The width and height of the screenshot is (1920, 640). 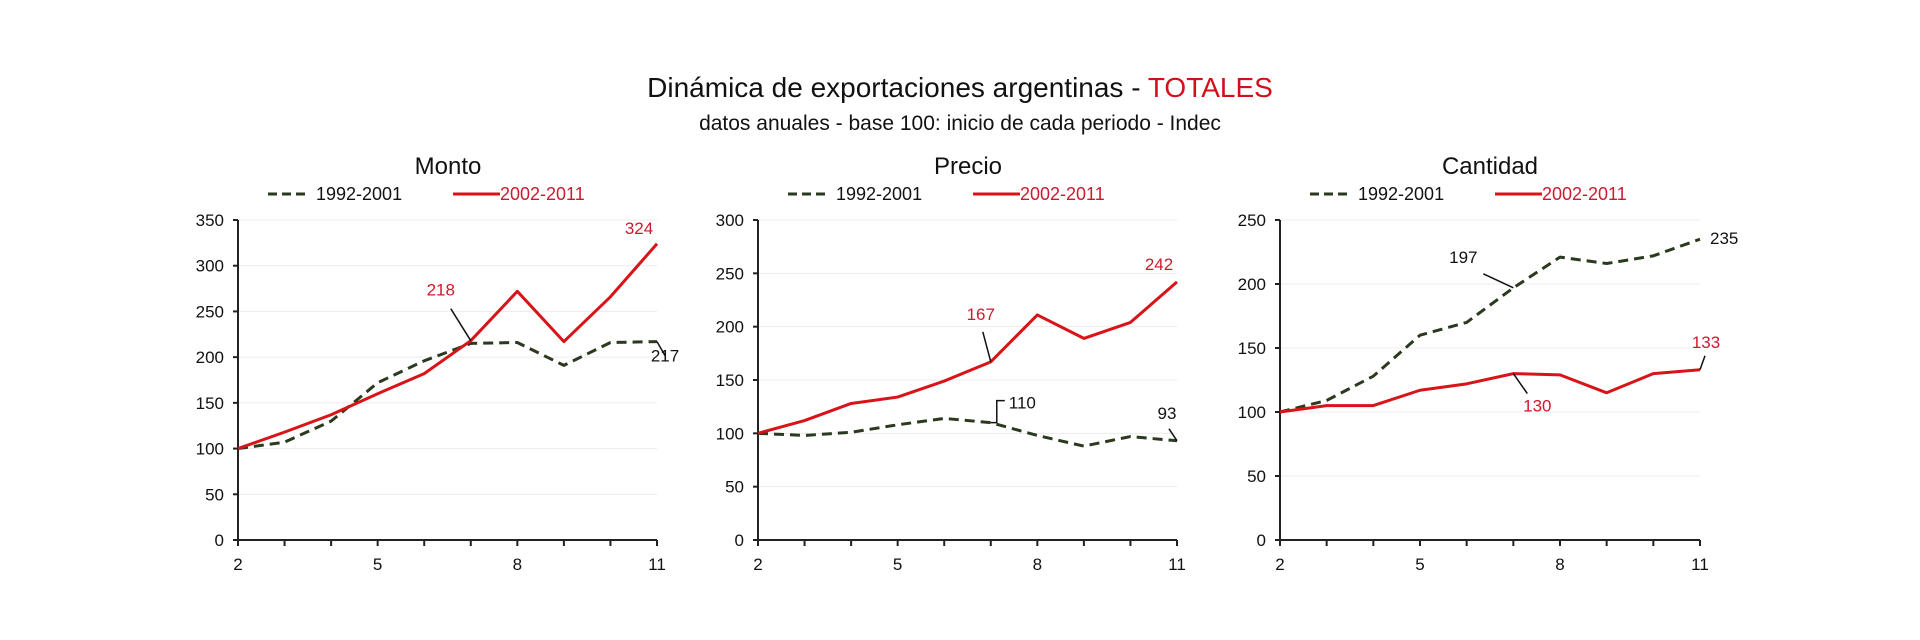 What do you see at coordinates (1724, 238) in the screenshot?
I see `annotation-label: 235` at bounding box center [1724, 238].